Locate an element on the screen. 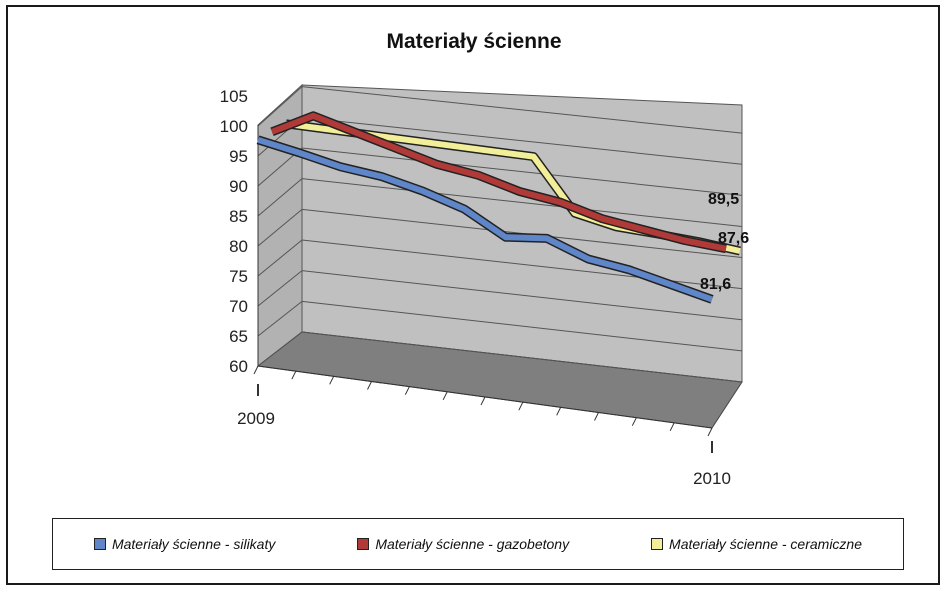  legend-item-silikaty: Materiały ścienne - silikaty is located at coordinates (184, 544).